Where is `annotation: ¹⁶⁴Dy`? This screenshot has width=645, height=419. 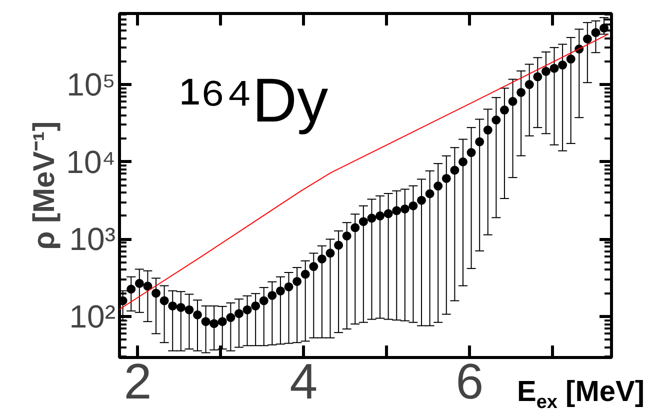
annotation: ¹⁶⁴Dy is located at coordinates (254, 101).